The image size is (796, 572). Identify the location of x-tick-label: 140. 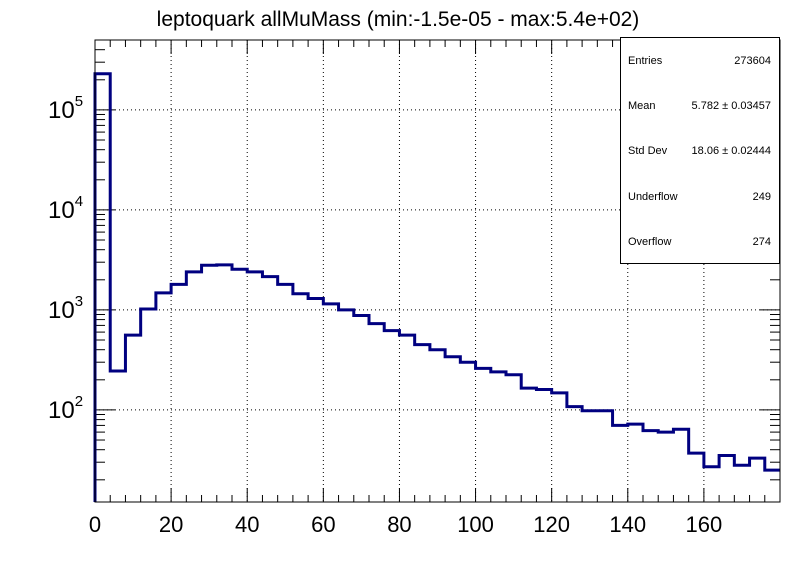
(627, 524).